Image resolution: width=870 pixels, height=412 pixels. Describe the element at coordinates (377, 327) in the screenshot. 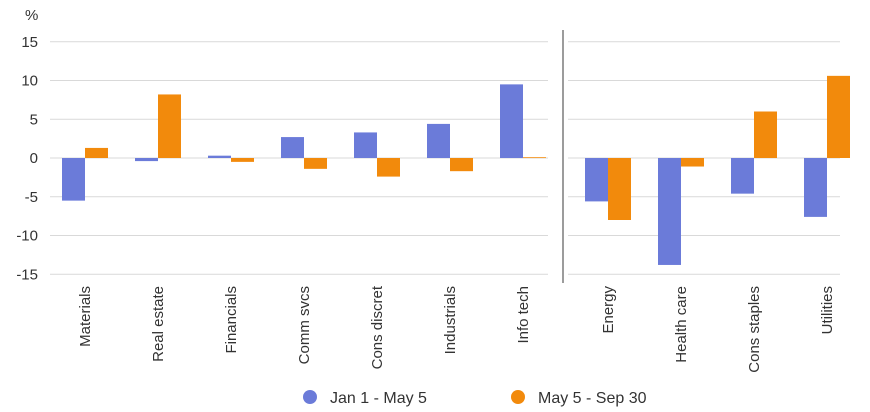

I see `x-category-label: Cons discret` at that location.